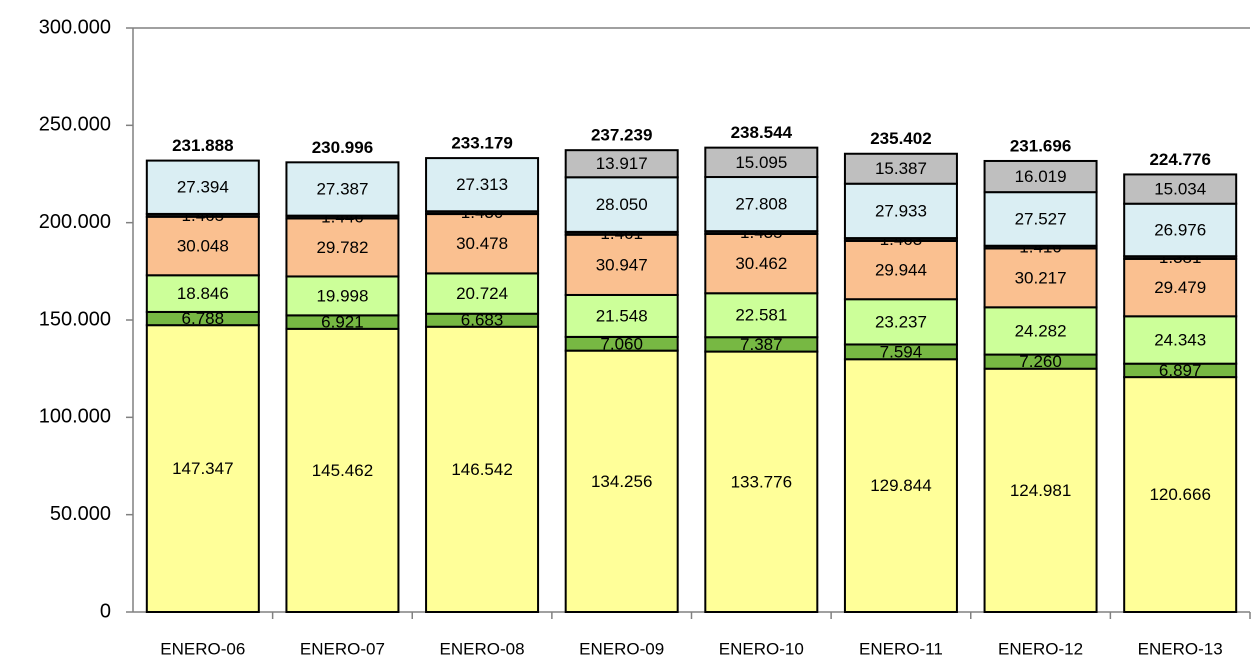 The image size is (1253, 662). Describe the element at coordinates (75, 222) in the screenshot. I see `y-tick-label: 200.000` at that location.